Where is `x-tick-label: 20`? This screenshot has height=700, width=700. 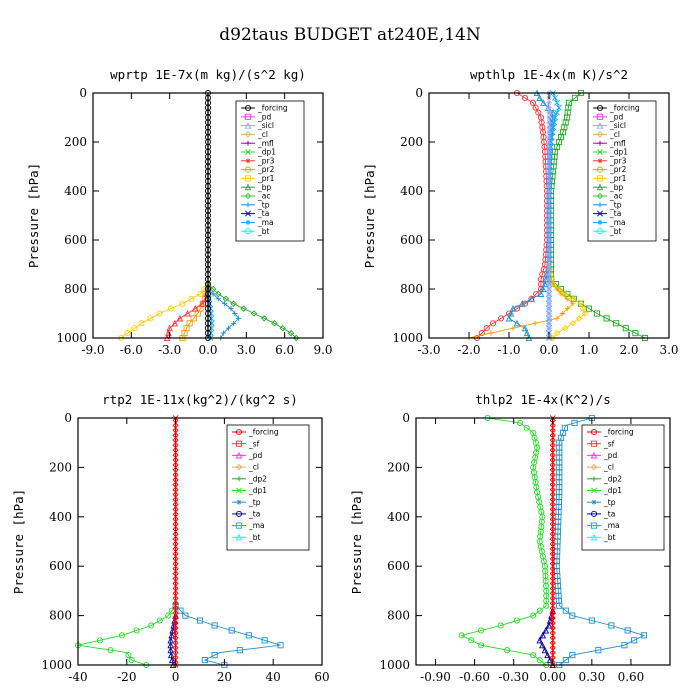 x-tick-label: 20 is located at coordinates (224, 677).